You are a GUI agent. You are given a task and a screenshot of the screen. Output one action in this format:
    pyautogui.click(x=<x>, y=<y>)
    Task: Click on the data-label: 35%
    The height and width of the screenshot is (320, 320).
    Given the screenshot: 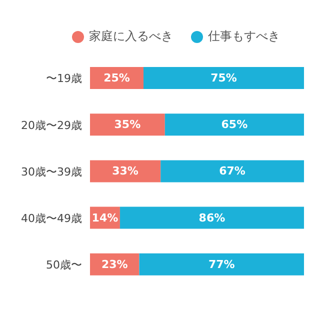 What is the action you would take?
    pyautogui.click(x=127, y=125)
    